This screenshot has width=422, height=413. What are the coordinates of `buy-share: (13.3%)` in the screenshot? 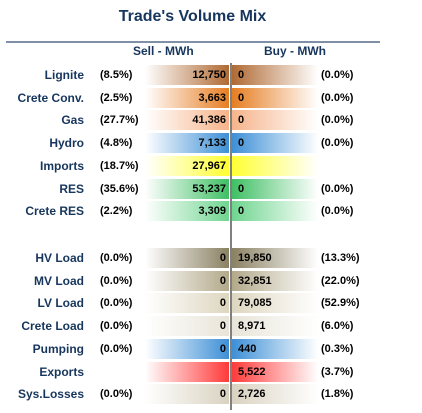 It's located at (340, 258).